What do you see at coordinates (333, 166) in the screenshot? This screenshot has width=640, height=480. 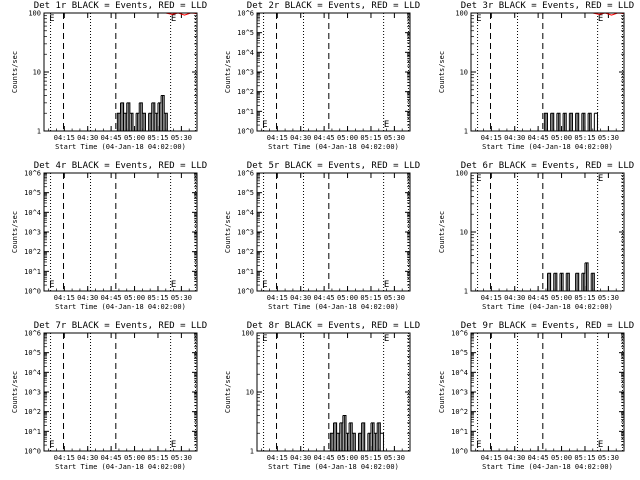 I see `panel-title: Det 5r BLACK = Events, RED = LLD` at bounding box center [333, 166].